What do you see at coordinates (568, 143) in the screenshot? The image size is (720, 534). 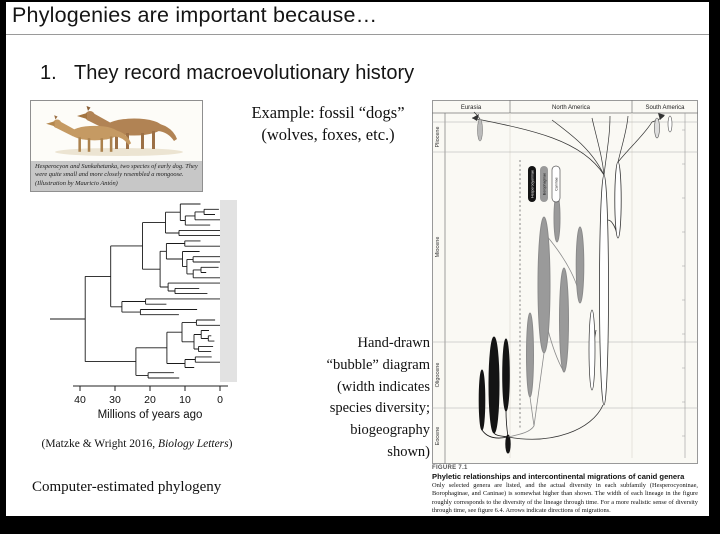 I see `migration-lines` at bounding box center [568, 143].